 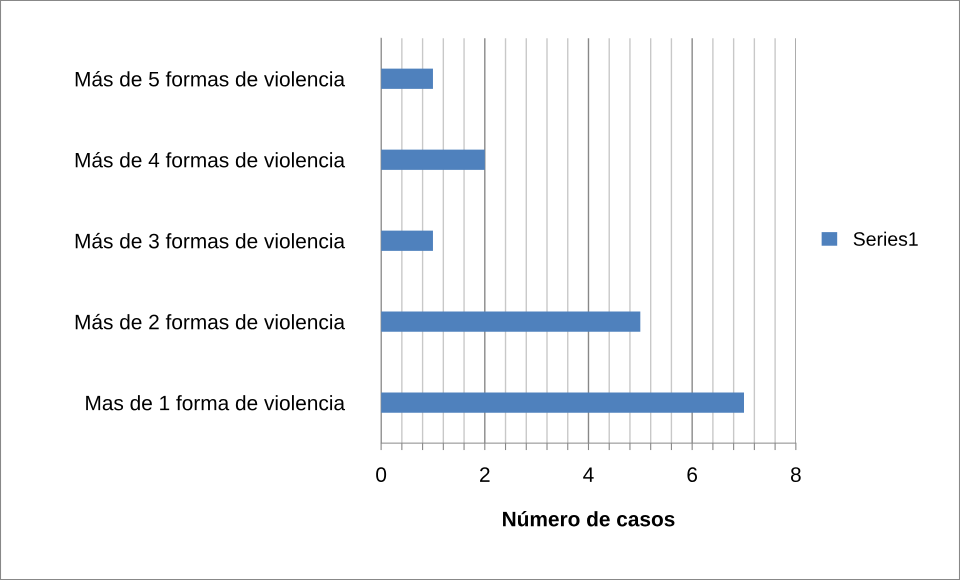 I want to click on x-tick-label: 4, so click(x=588, y=474).